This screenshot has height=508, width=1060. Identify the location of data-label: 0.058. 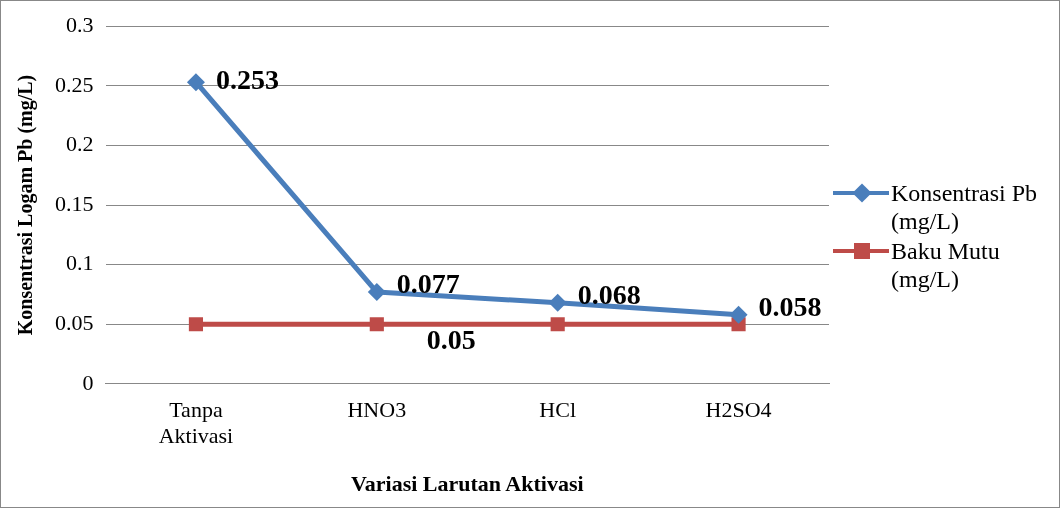
(790, 306).